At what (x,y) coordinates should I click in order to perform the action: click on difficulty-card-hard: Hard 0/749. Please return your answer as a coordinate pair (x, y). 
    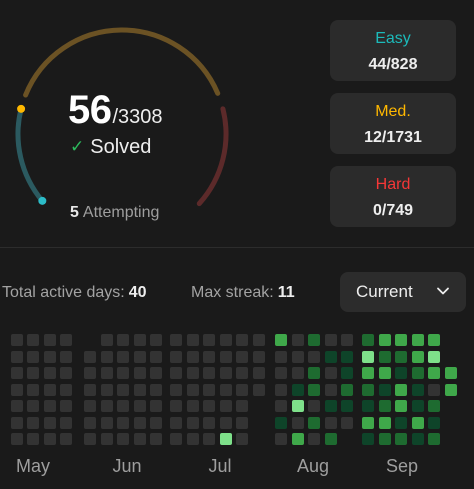
    Looking at the image, I should click on (393, 196).